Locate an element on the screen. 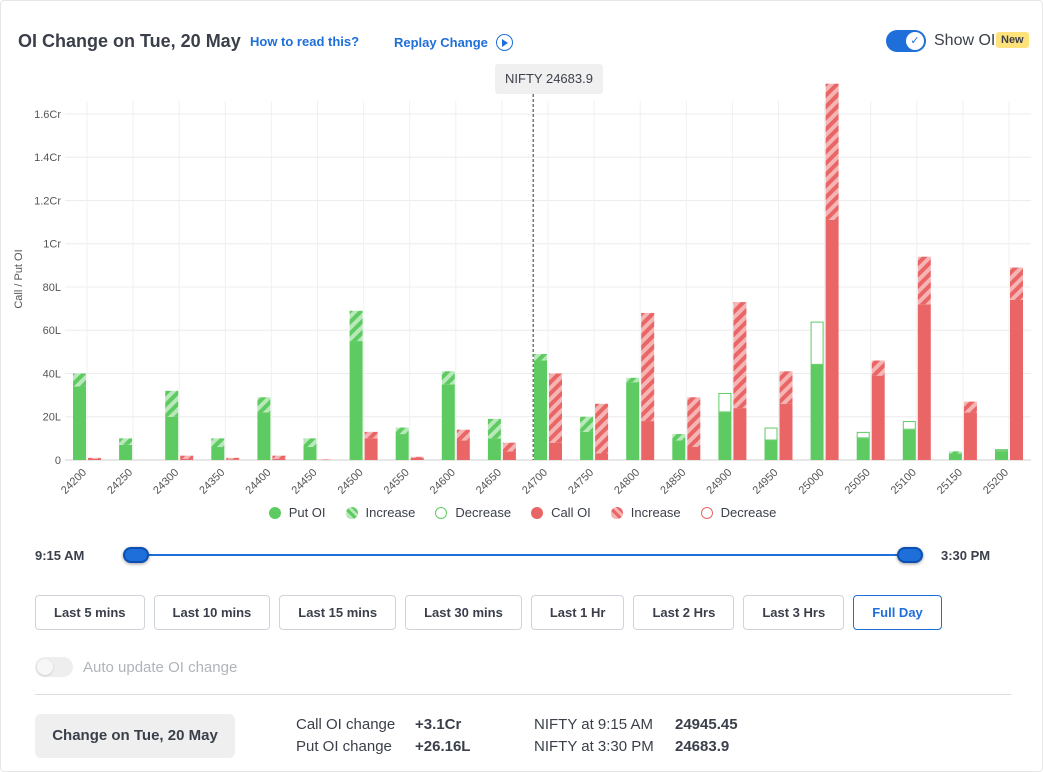  replay-change-link: Replay Change is located at coordinates (453, 42).